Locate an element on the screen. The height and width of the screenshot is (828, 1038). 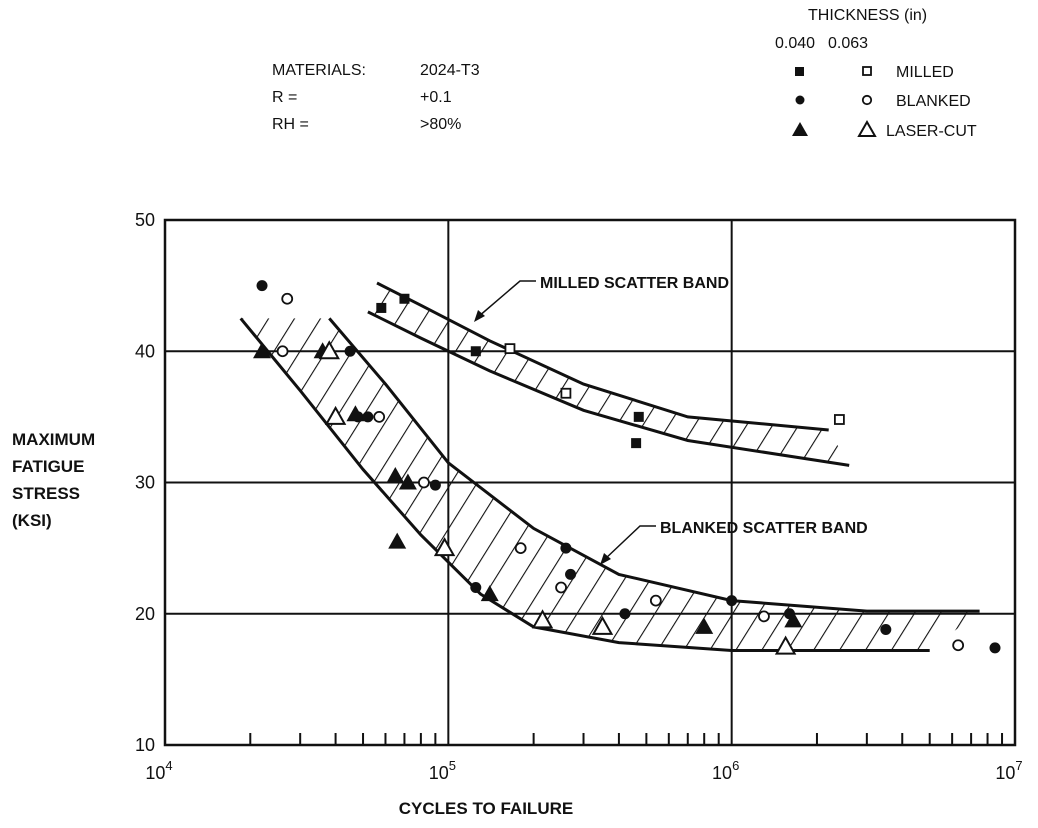
band-annotations: MILLED SCATTER BAND BLANKED SCATTER BAND is located at coordinates (671, 420).